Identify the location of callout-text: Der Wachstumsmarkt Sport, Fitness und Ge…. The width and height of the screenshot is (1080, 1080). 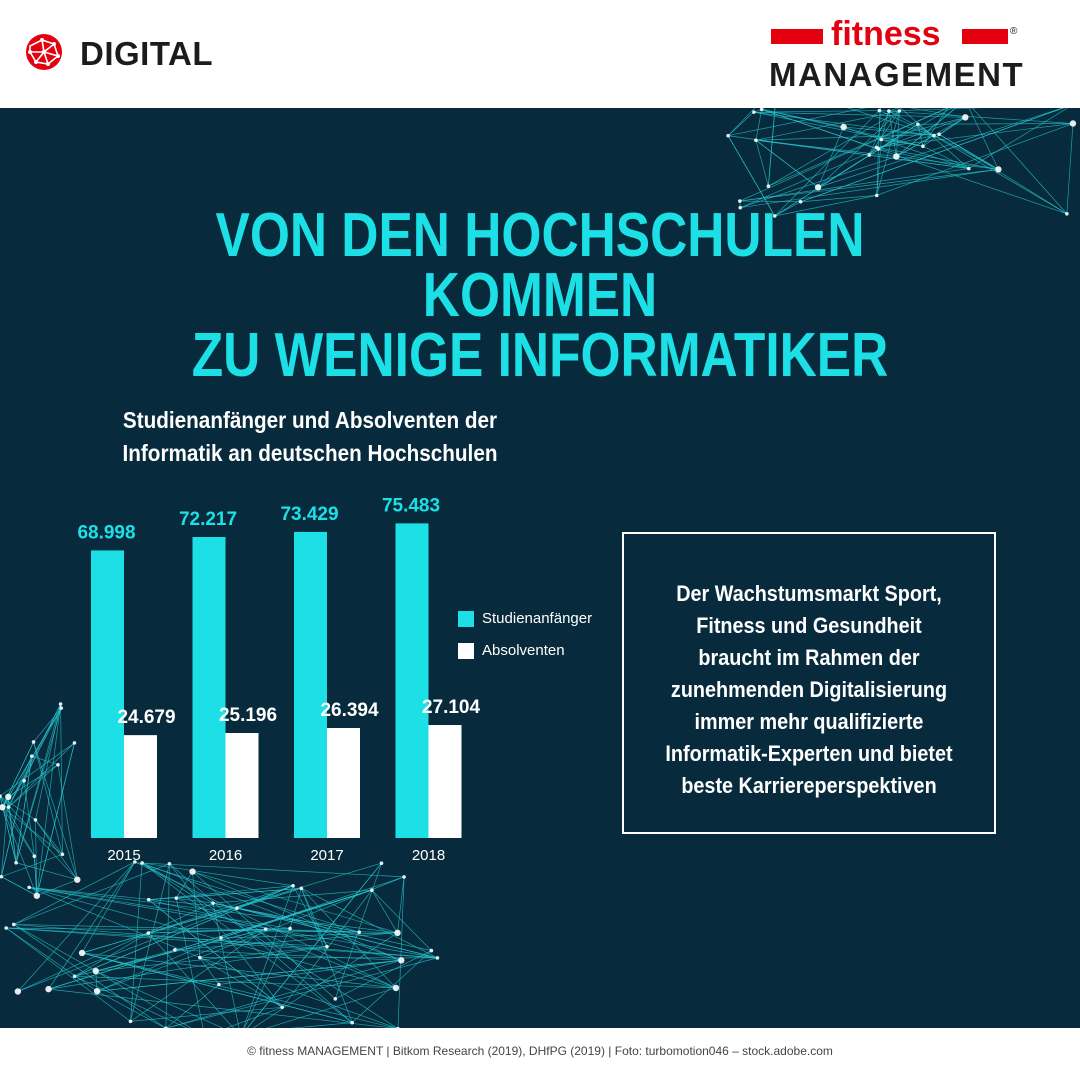
(809, 690).